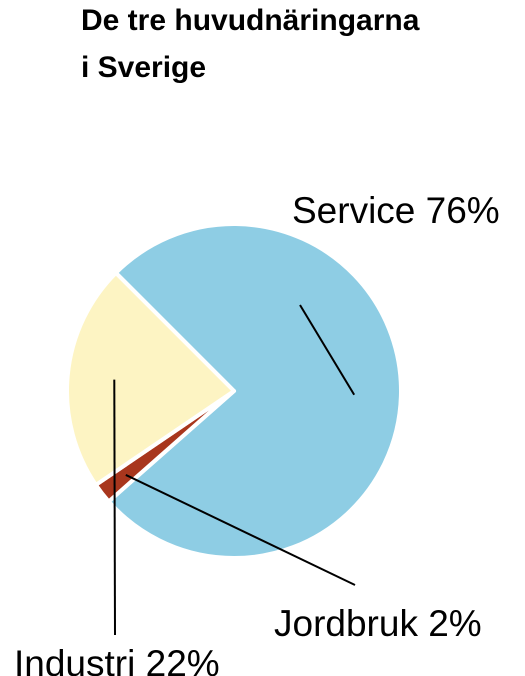 The image size is (525, 676). Describe the element at coordinates (378, 623) in the screenshot. I see `slice-label-jordbruk: Jordbruk 2%` at that location.